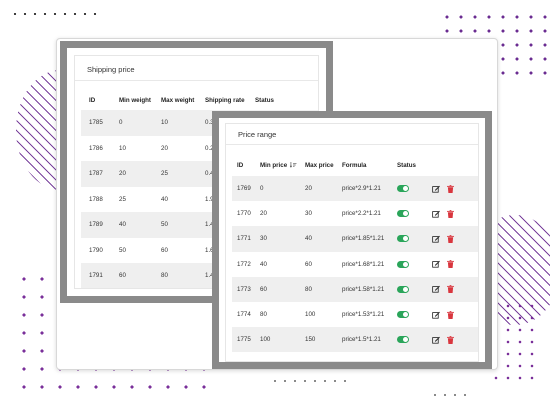 Image resolution: width=550 pixels, height=408 pixels. Describe the element at coordinates (96, 289) in the screenshot. I see `cell-id: 1792` at that location.